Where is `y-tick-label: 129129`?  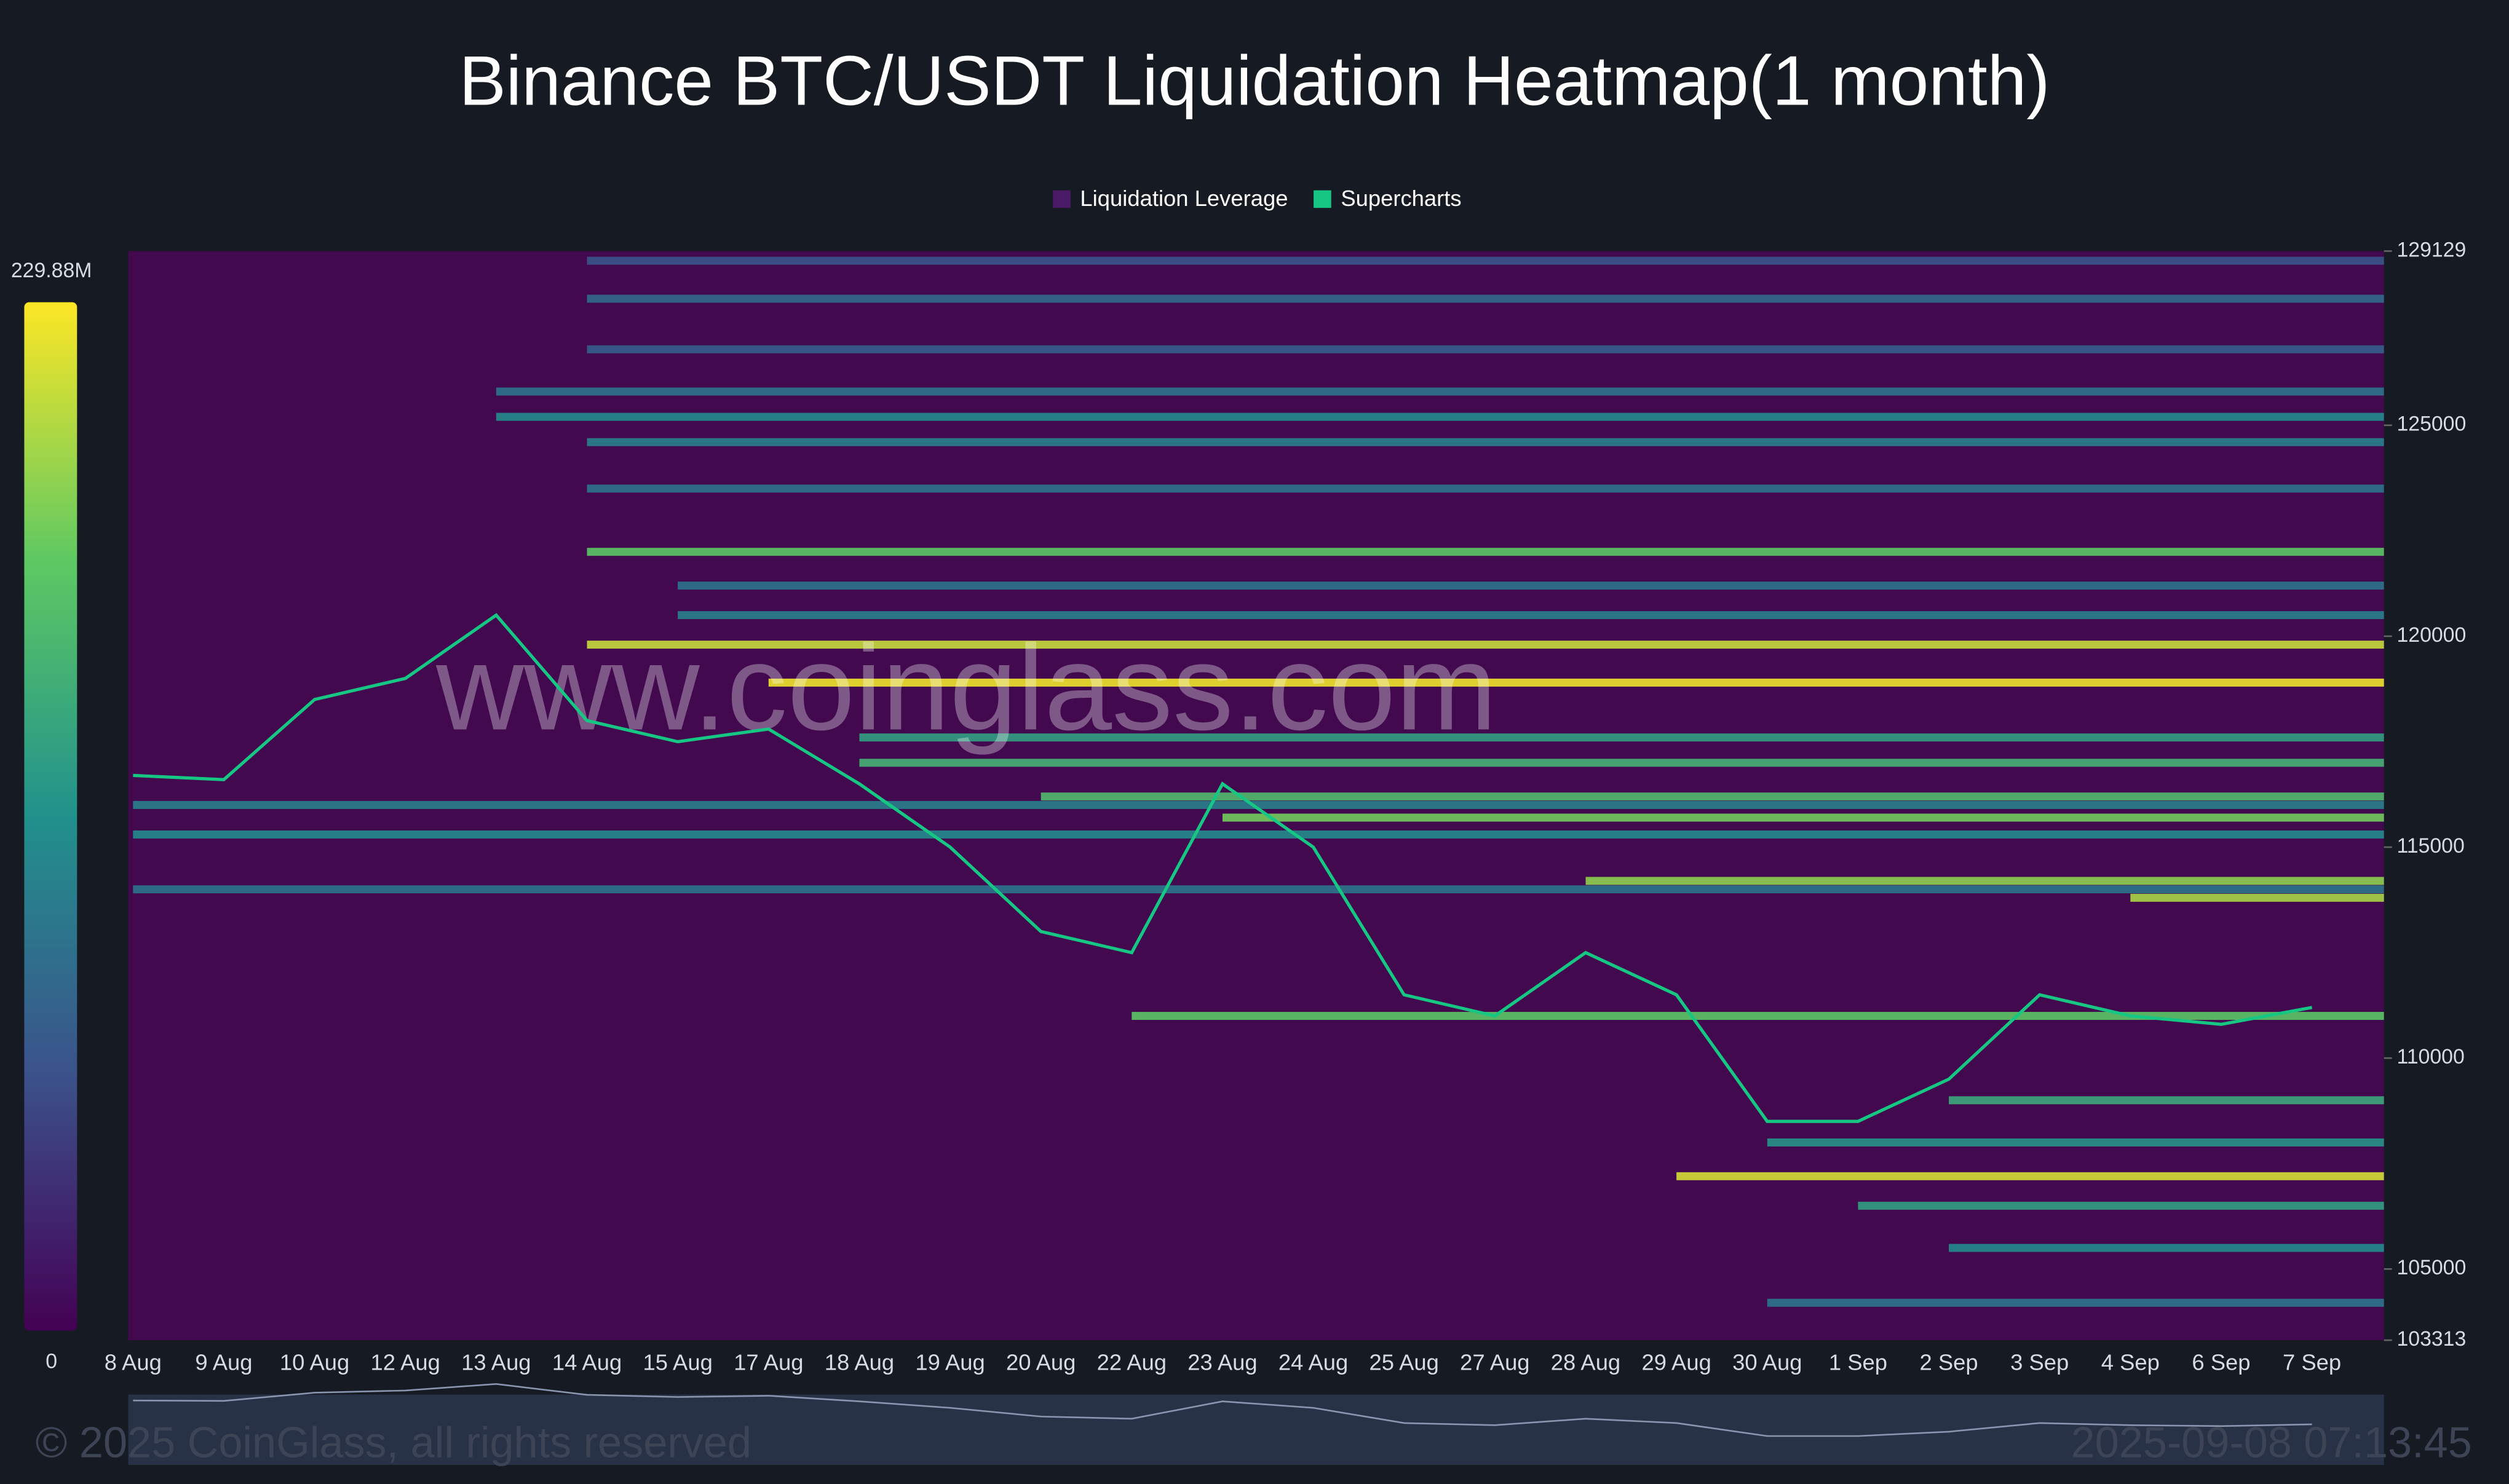 y-tick-label: 129129 is located at coordinates (2431, 249).